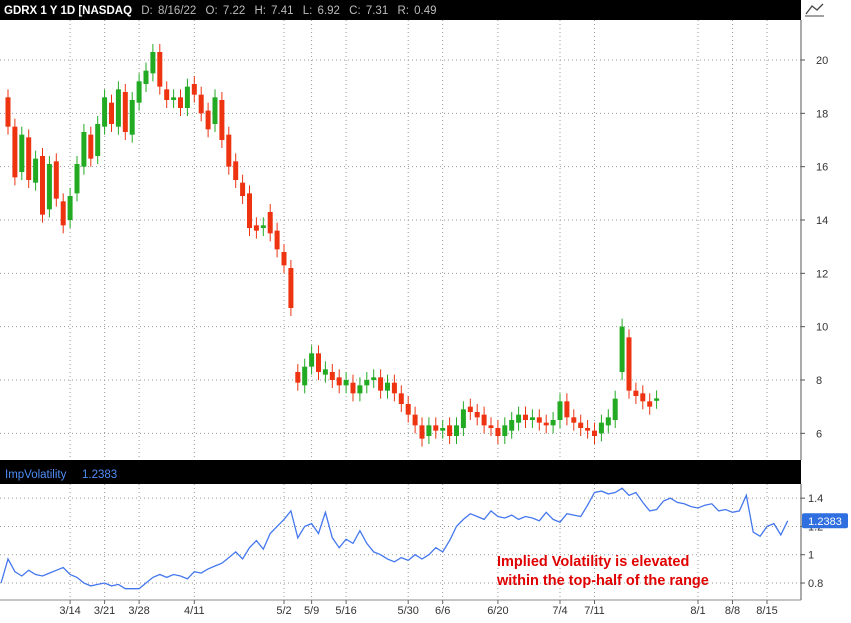 This screenshot has height=623, width=851. What do you see at coordinates (819, 434) in the screenshot?
I see `price-y-tick-label: 6` at bounding box center [819, 434].